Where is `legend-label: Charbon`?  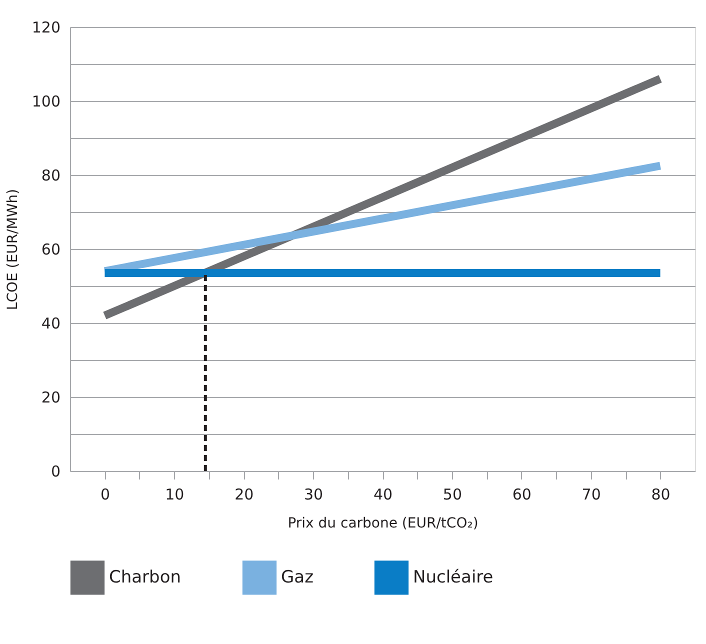 legend-label: Charbon is located at coordinates (145, 578).